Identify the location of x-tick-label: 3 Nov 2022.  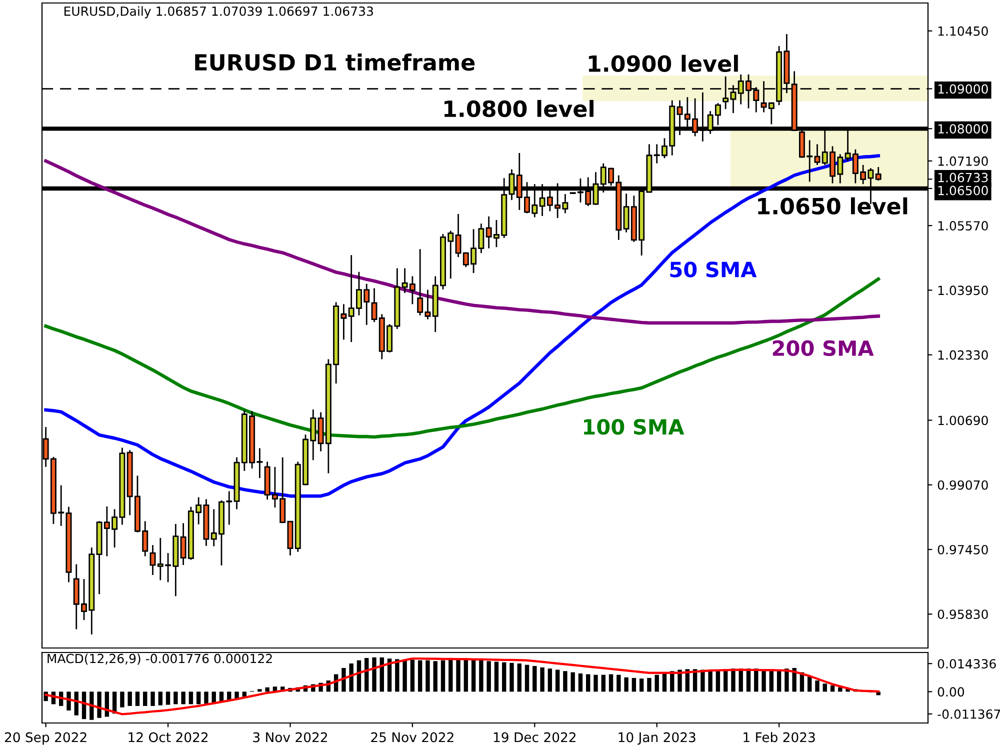
(290, 737).